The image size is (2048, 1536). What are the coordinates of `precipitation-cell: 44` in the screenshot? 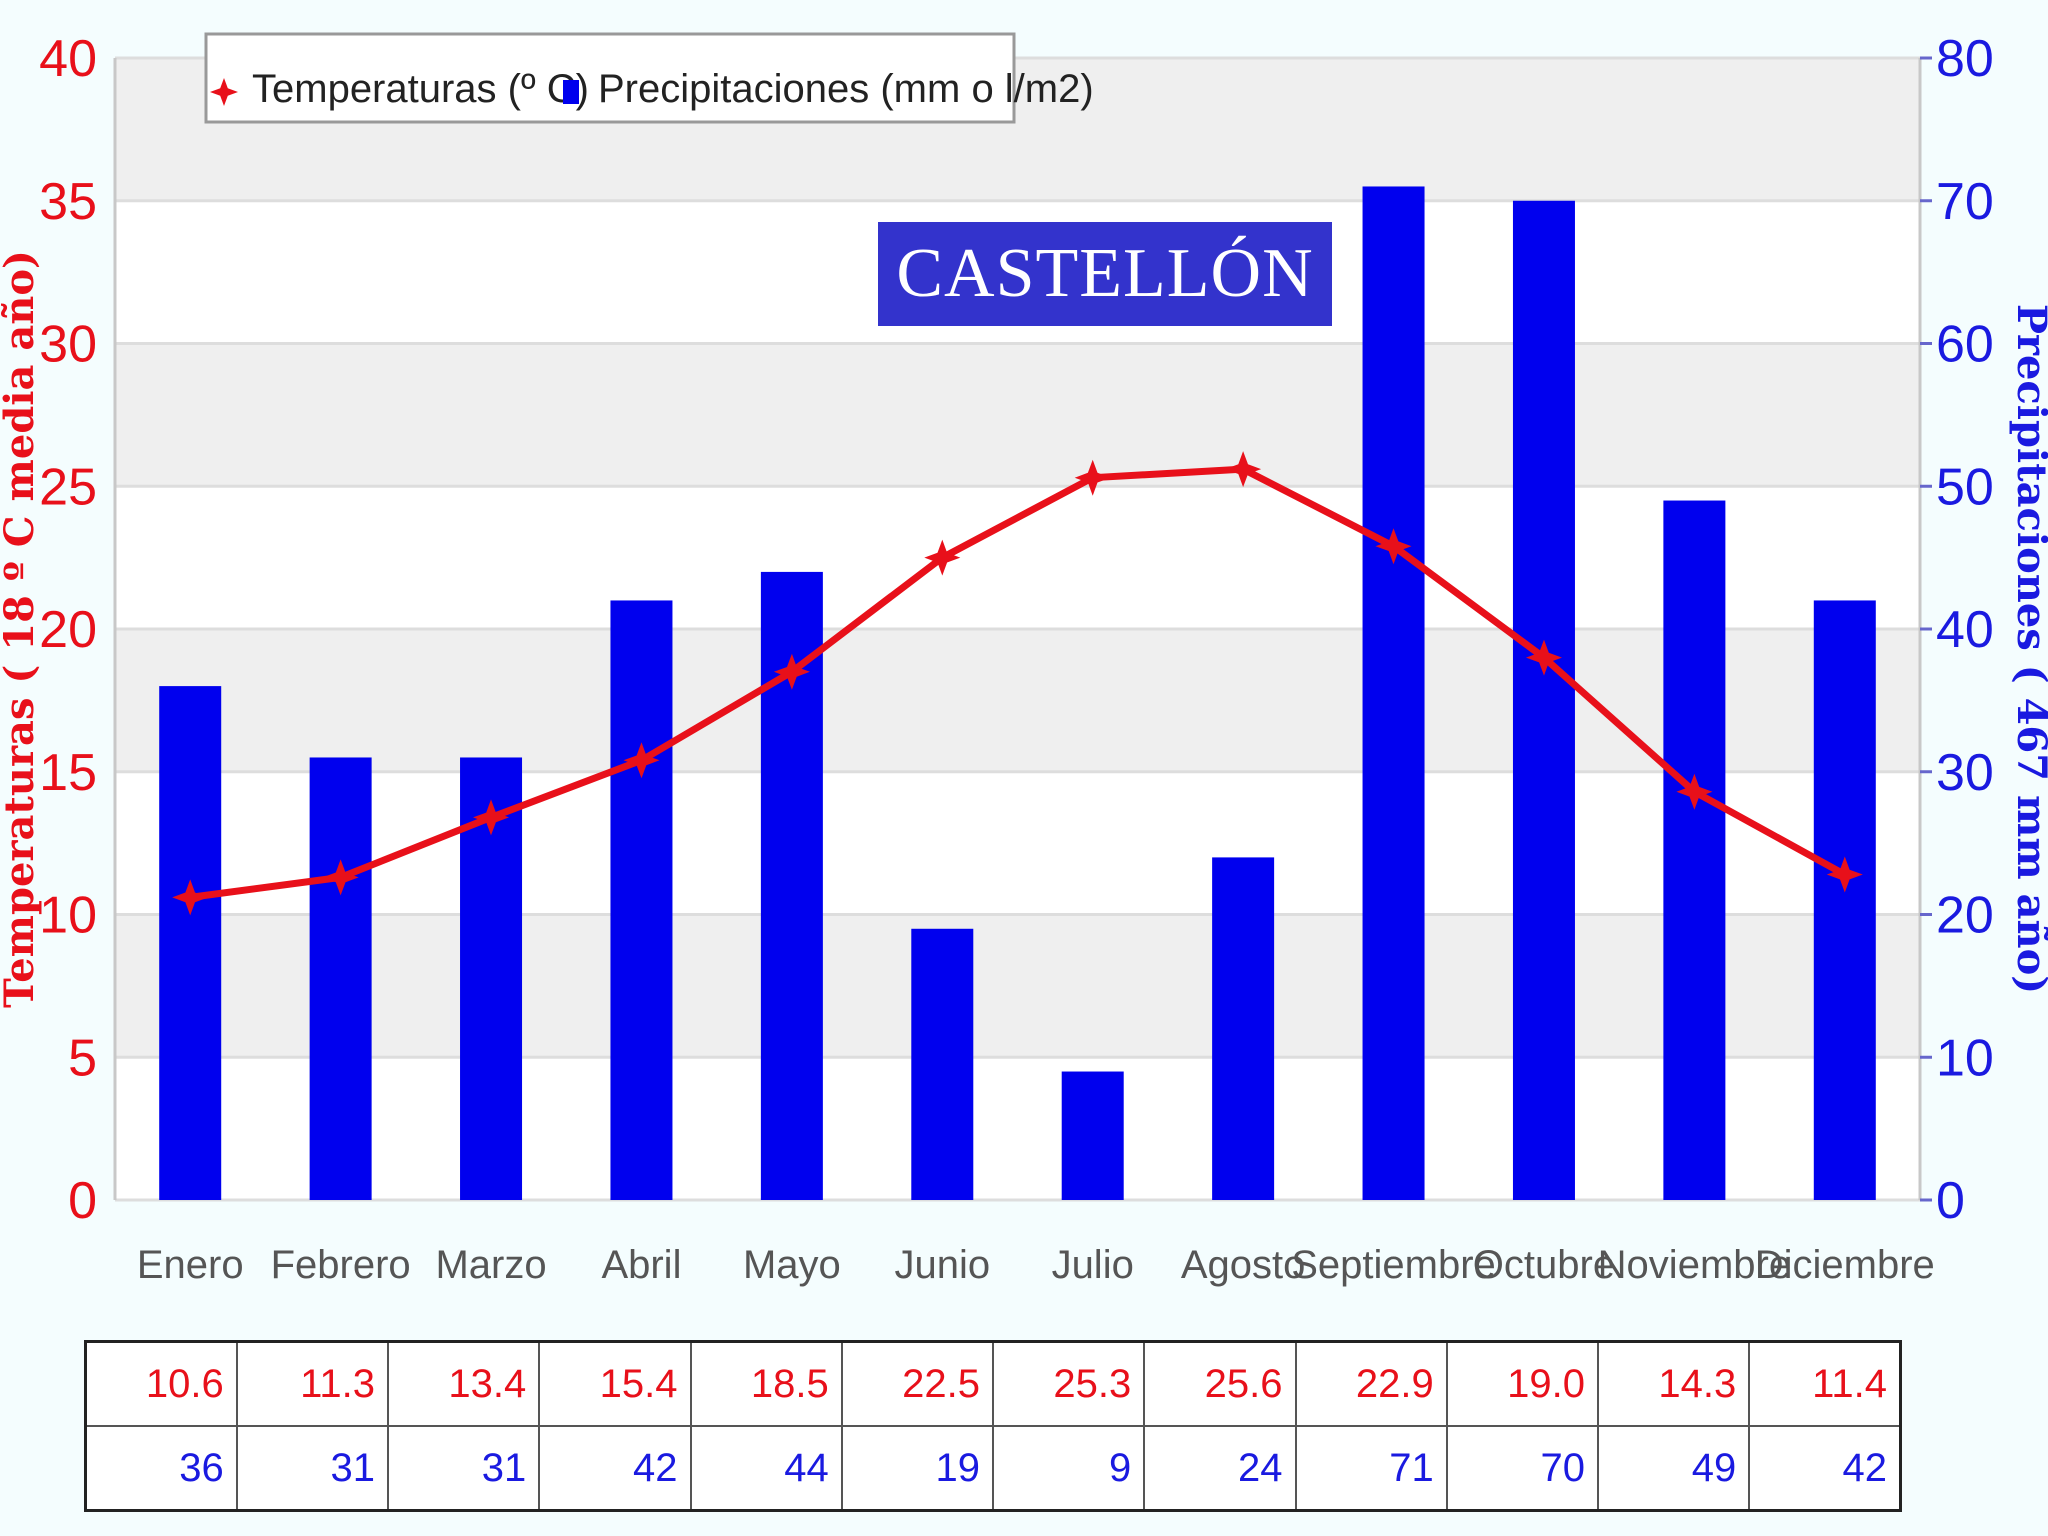 It's located at (766, 1468).